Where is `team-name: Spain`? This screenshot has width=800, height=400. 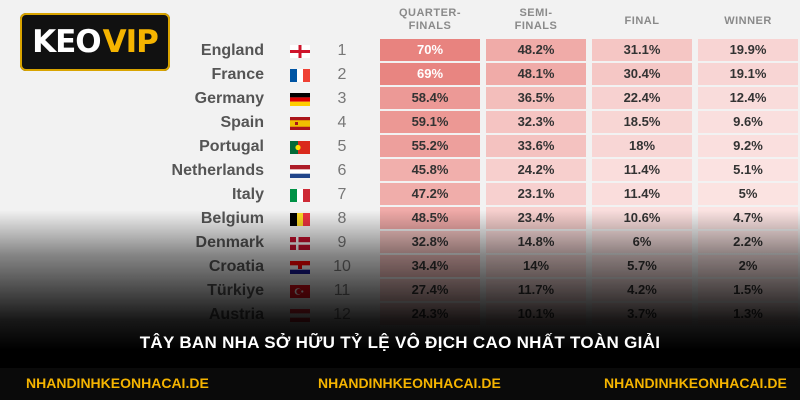
team-name: Spain is located at coordinates (242, 122).